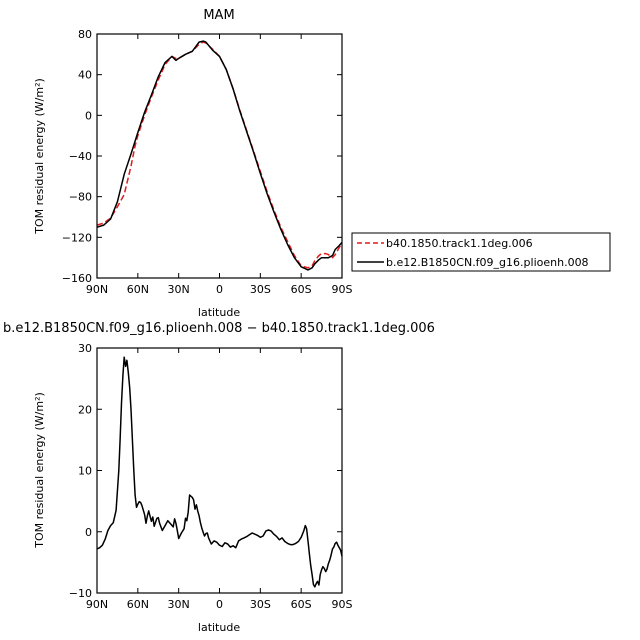 This screenshot has width=640, height=640. What do you see at coordinates (85, 348) in the screenshot?
I see `y-tick-label: 30` at bounding box center [85, 348].